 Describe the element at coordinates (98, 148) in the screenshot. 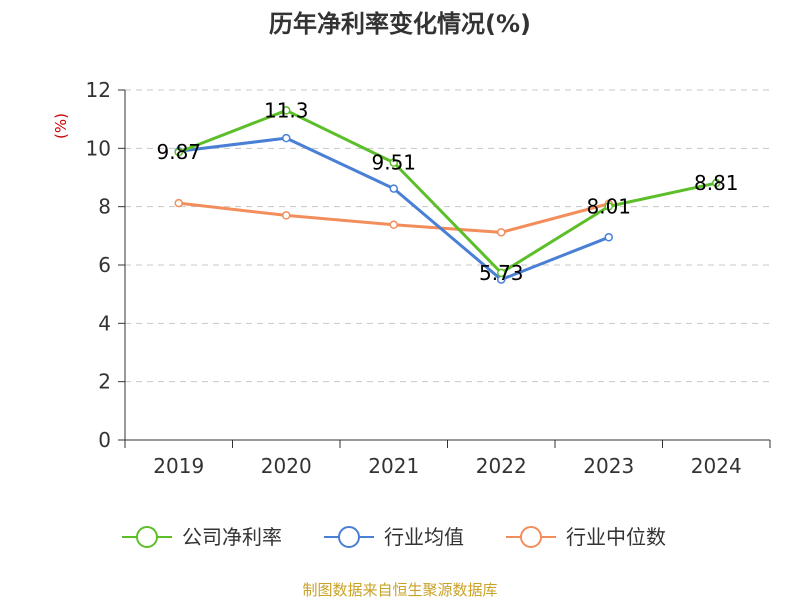

I see `y-tick-label-10: 10` at that location.